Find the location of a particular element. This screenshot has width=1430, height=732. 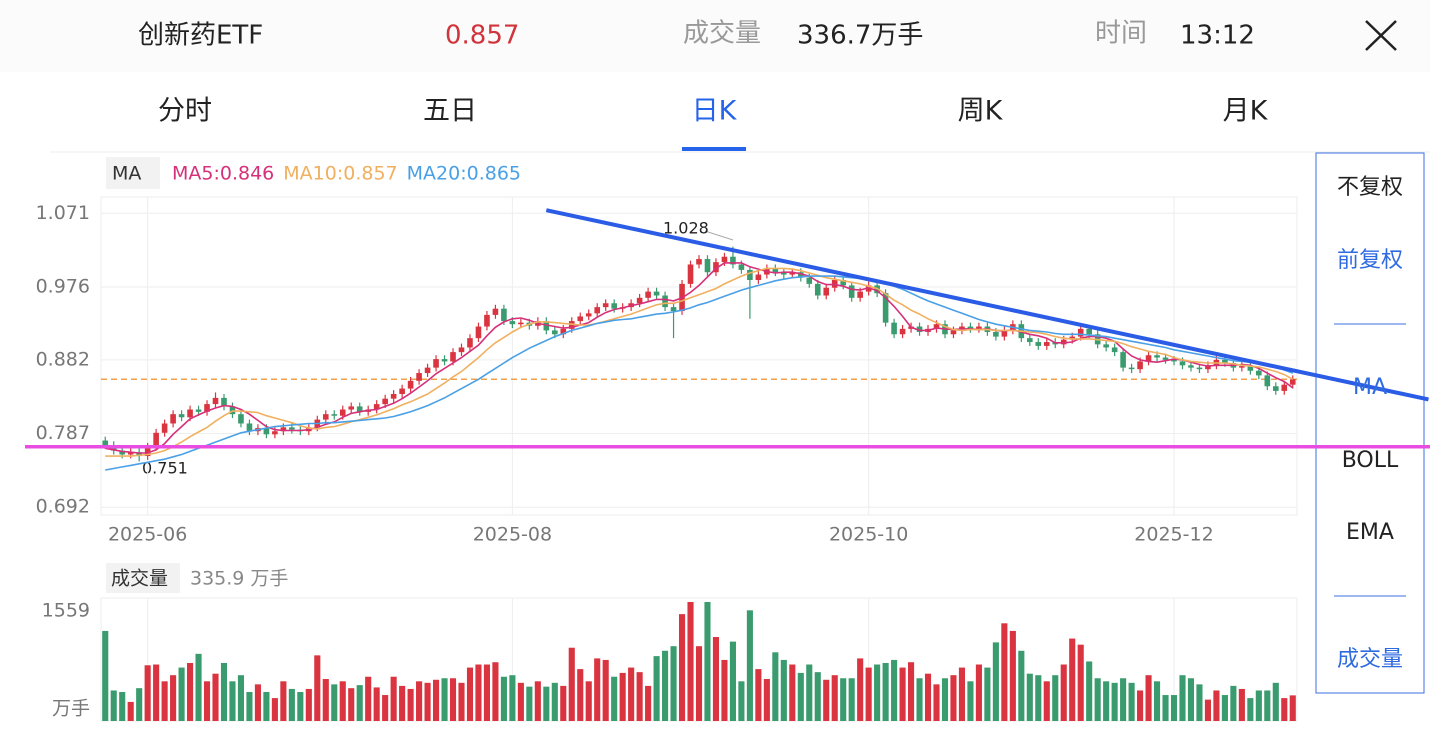

max-label: 1.028 is located at coordinates (686, 228).